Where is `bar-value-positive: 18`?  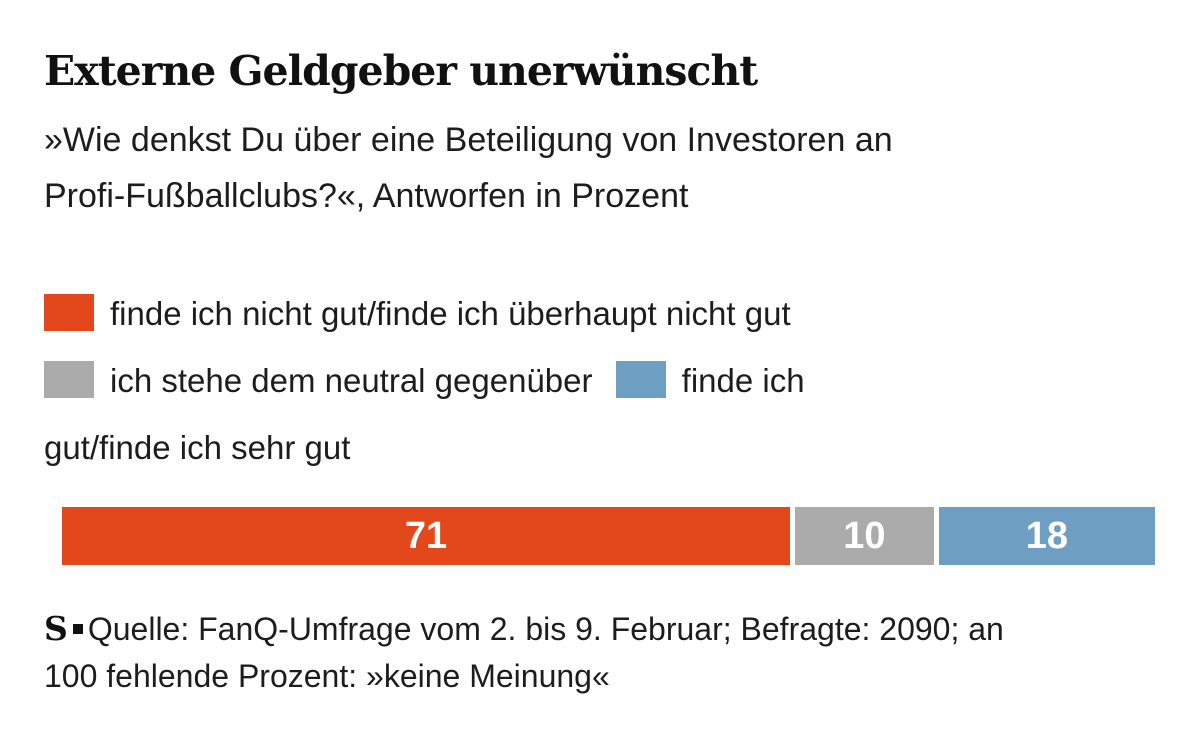
bar-value-positive: 18 is located at coordinates (1047, 535).